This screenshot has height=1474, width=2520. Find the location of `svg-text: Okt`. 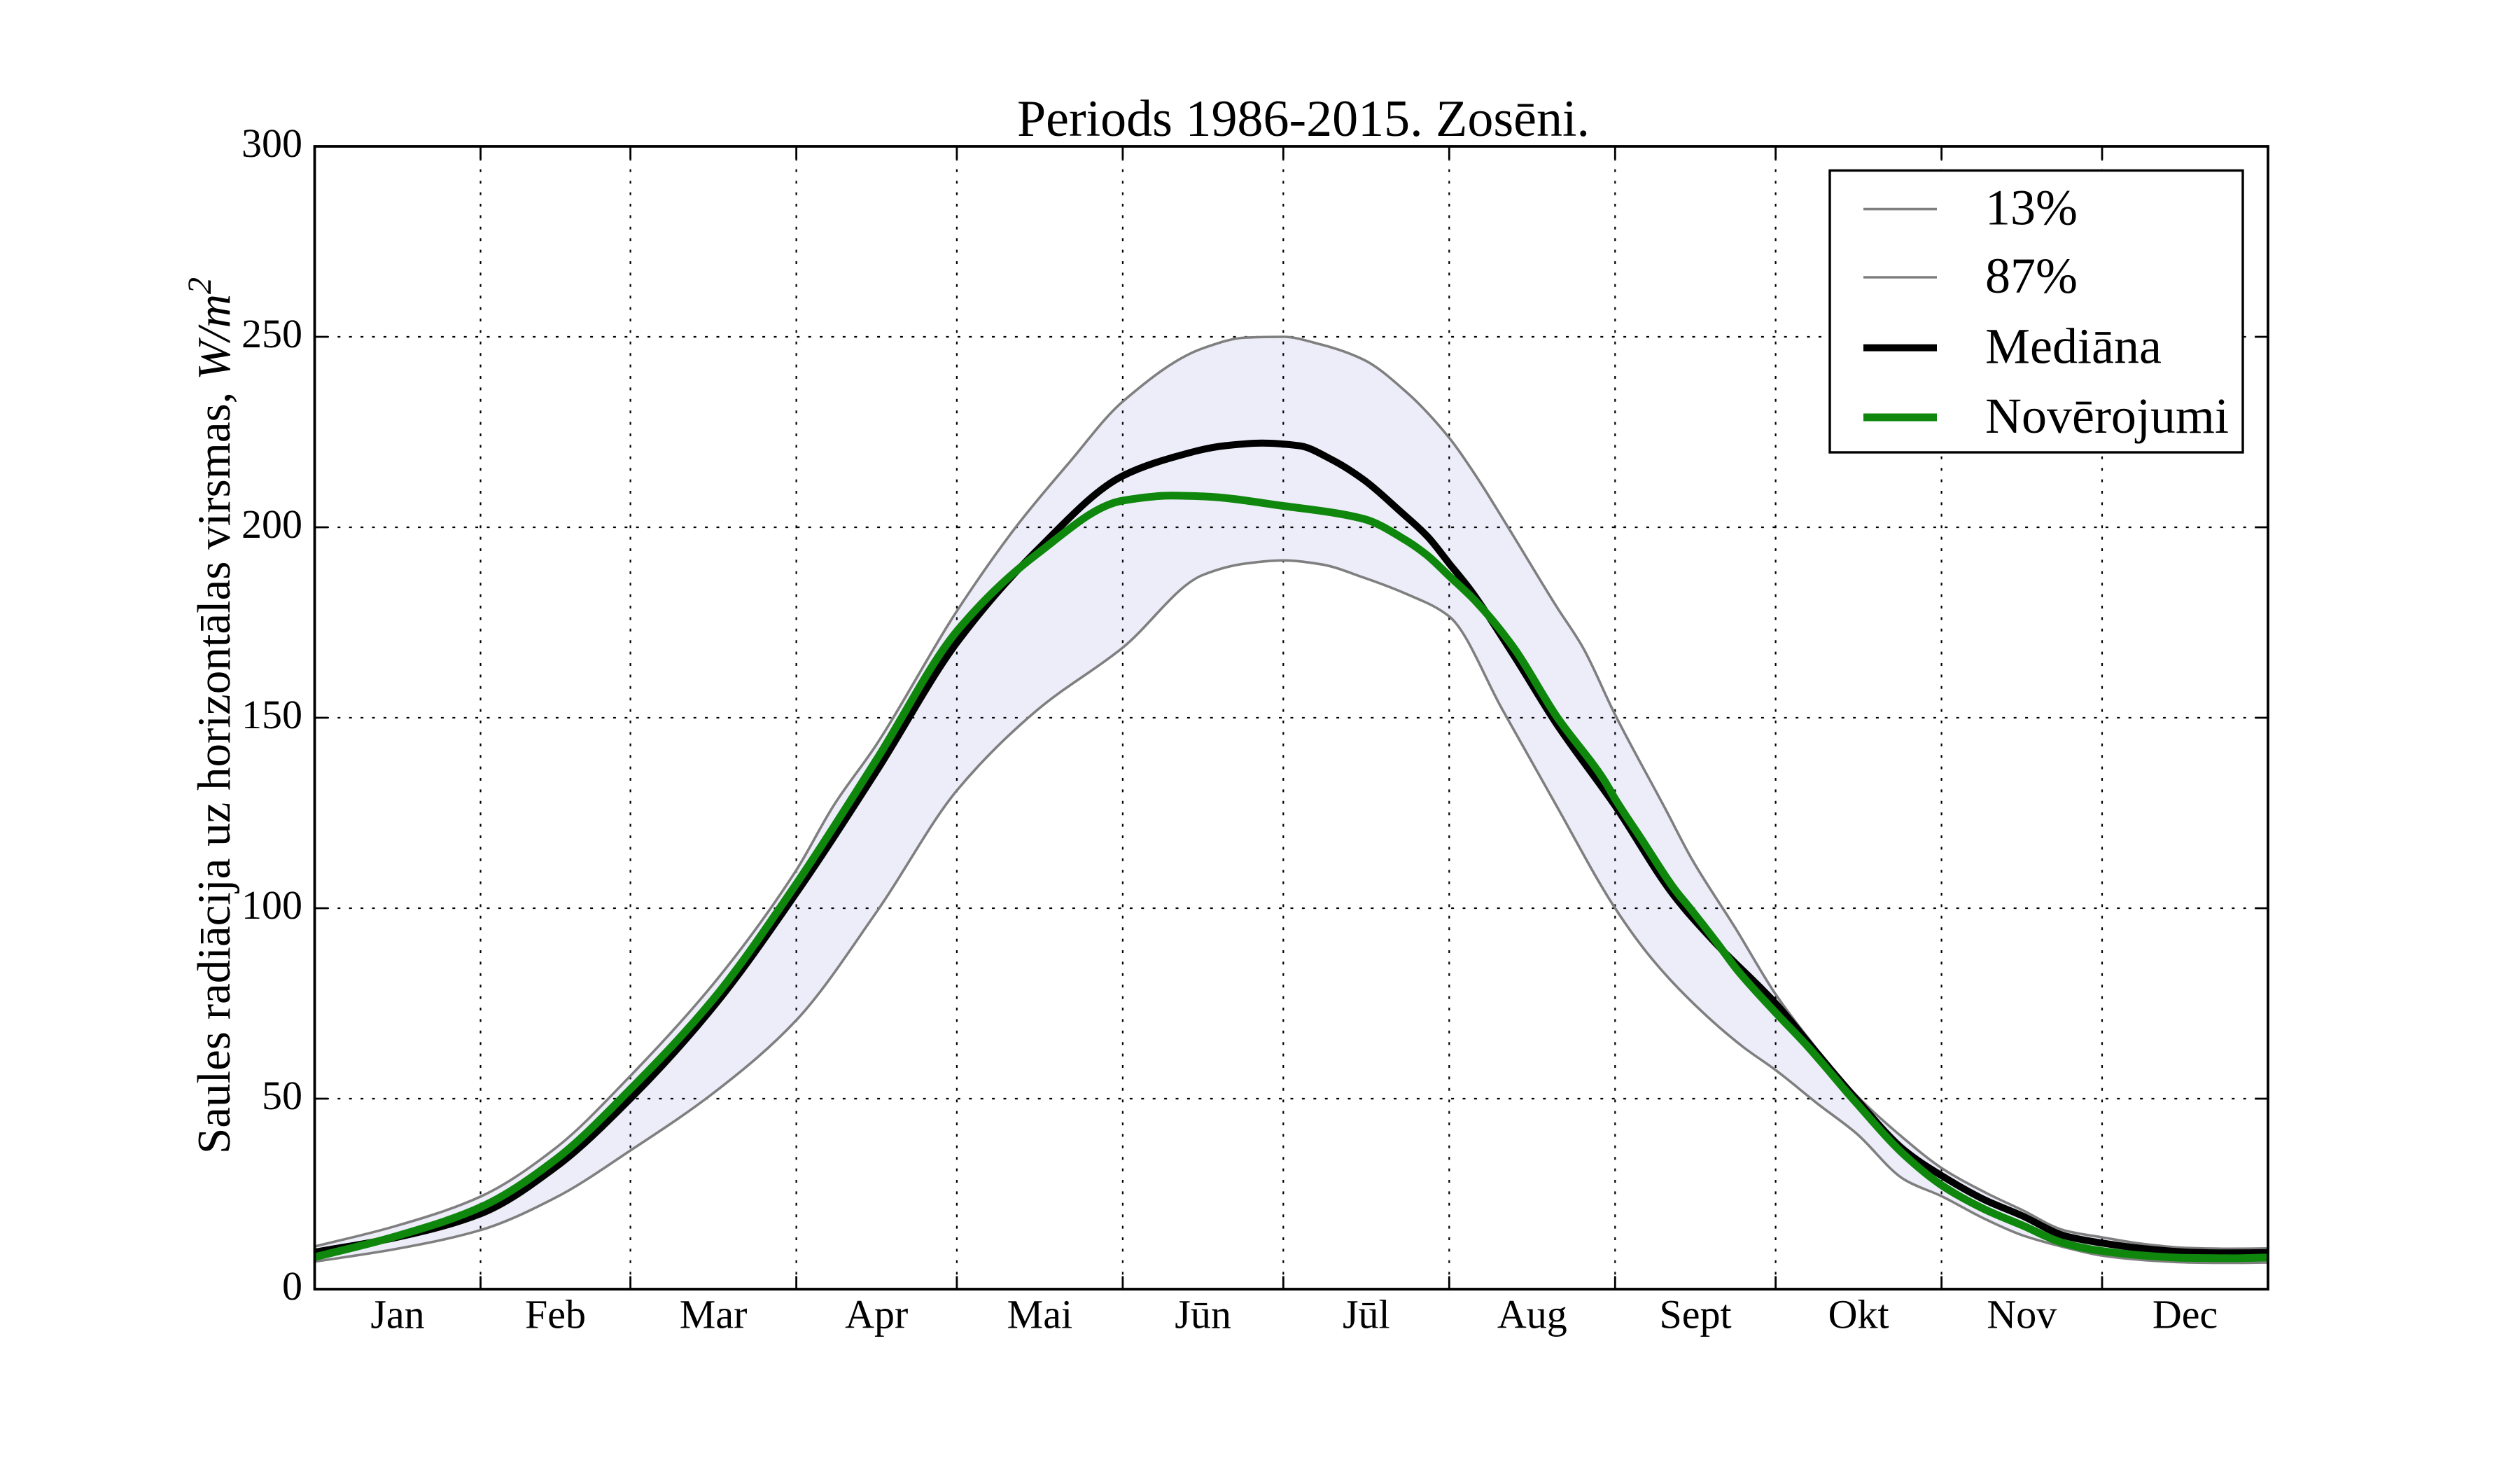

svg-text: Okt is located at coordinates (1858, 1314).